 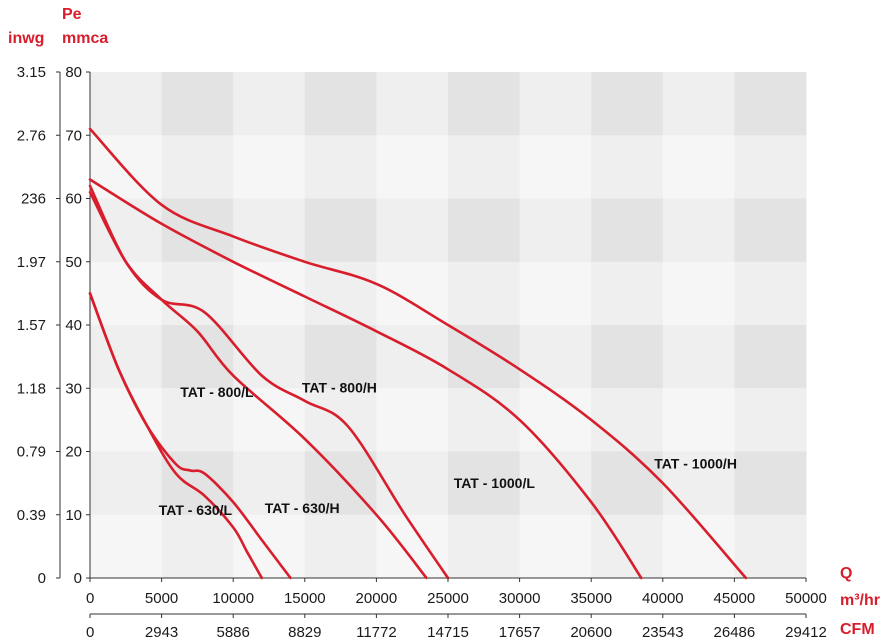 I want to click on y-tick-mmca: 50, so click(x=73, y=262).